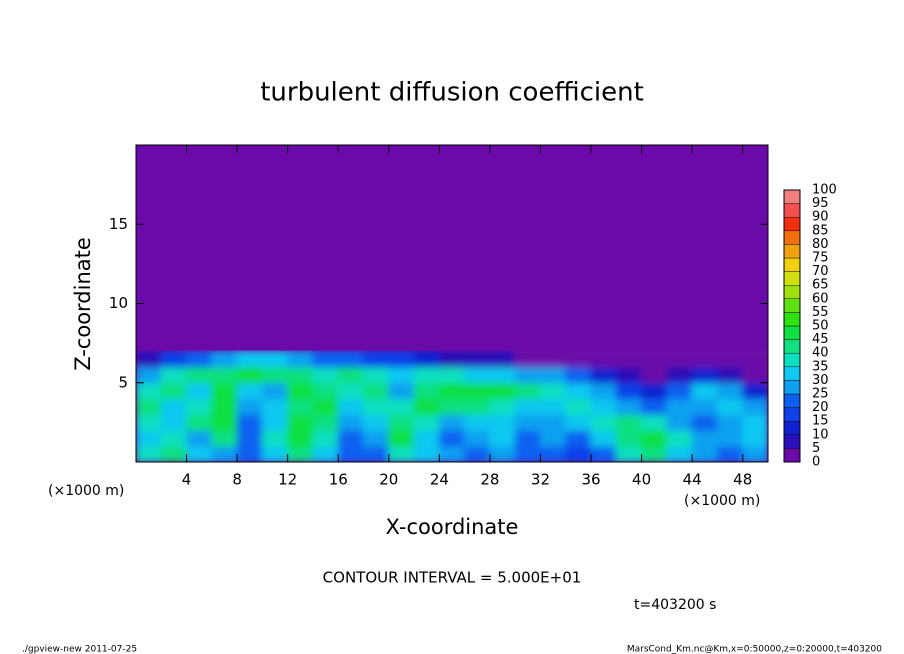 The height and width of the screenshot is (654, 904). Describe the element at coordinates (540, 480) in the screenshot. I see `x-tick-label: 32` at that location.